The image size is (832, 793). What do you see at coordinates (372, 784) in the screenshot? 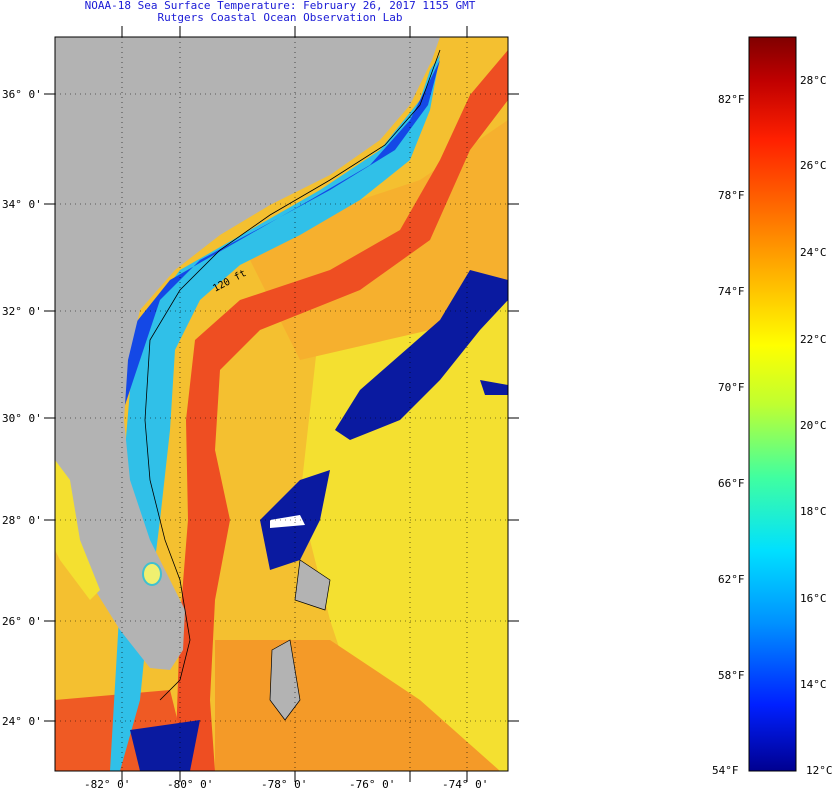
I see `lon-label-76: -76° 0'` at bounding box center [372, 784].